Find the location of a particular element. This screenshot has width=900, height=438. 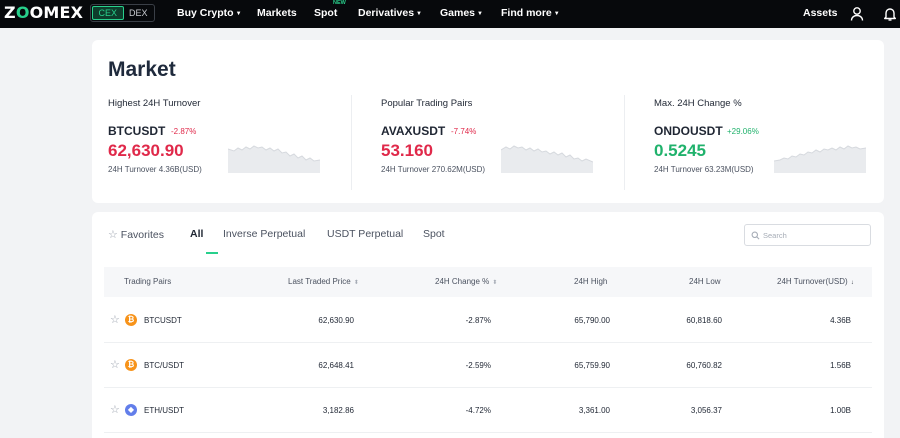

cell-change: -4.72% is located at coordinates (478, 410).